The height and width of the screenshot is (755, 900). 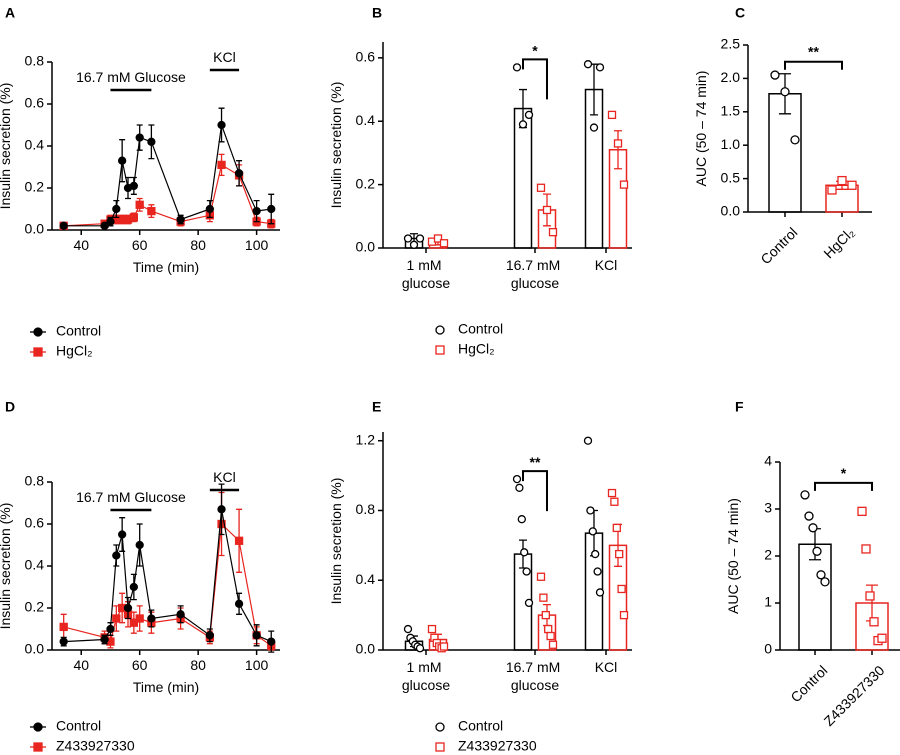 What do you see at coordinates (224, 477) in the screenshot?
I see `period-label: KCl` at bounding box center [224, 477].